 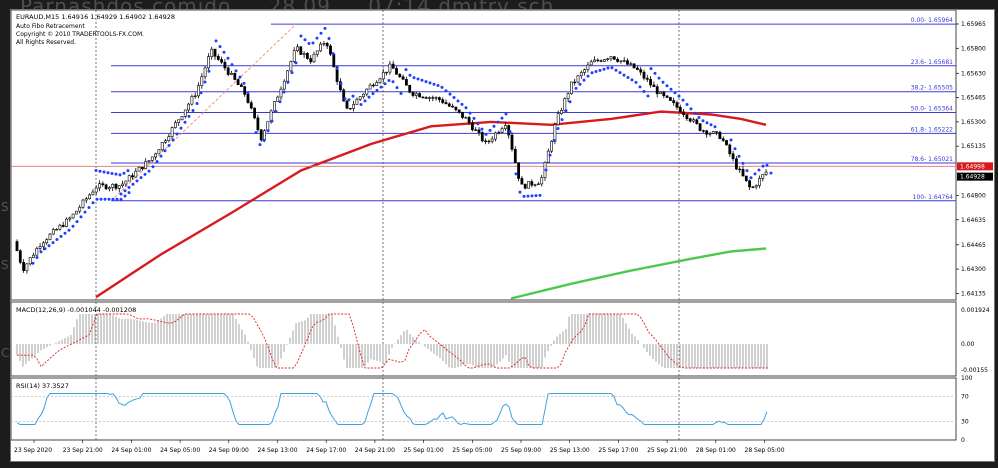 I want to click on current-price-label: 1.64928, so click(x=972, y=177).